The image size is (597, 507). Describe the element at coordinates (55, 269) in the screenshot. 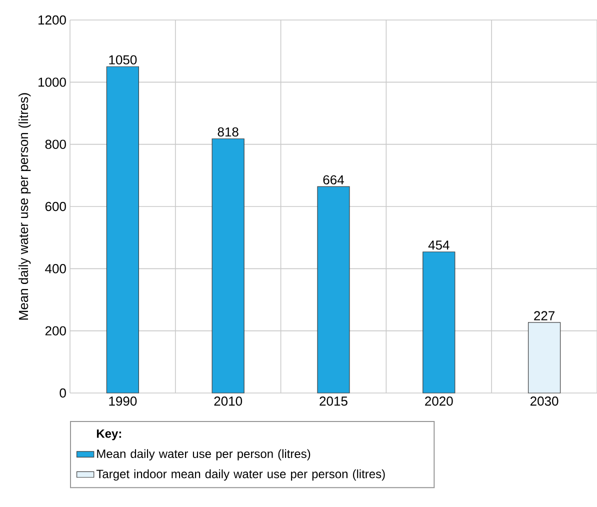

I see `y-tick-label: 400` at that location.